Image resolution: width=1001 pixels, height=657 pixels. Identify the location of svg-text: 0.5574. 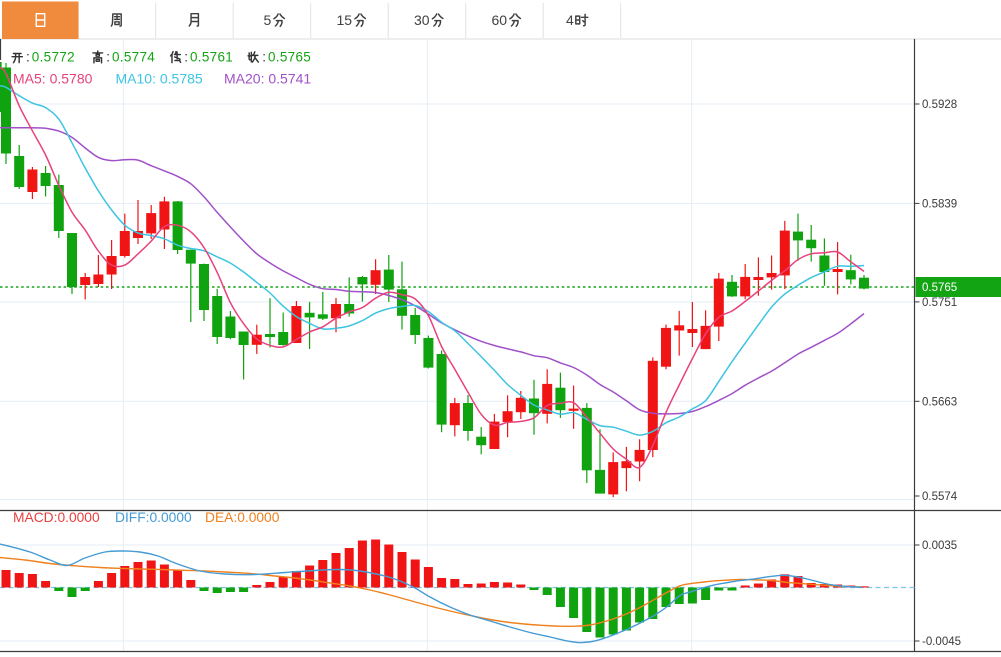
(940, 497).